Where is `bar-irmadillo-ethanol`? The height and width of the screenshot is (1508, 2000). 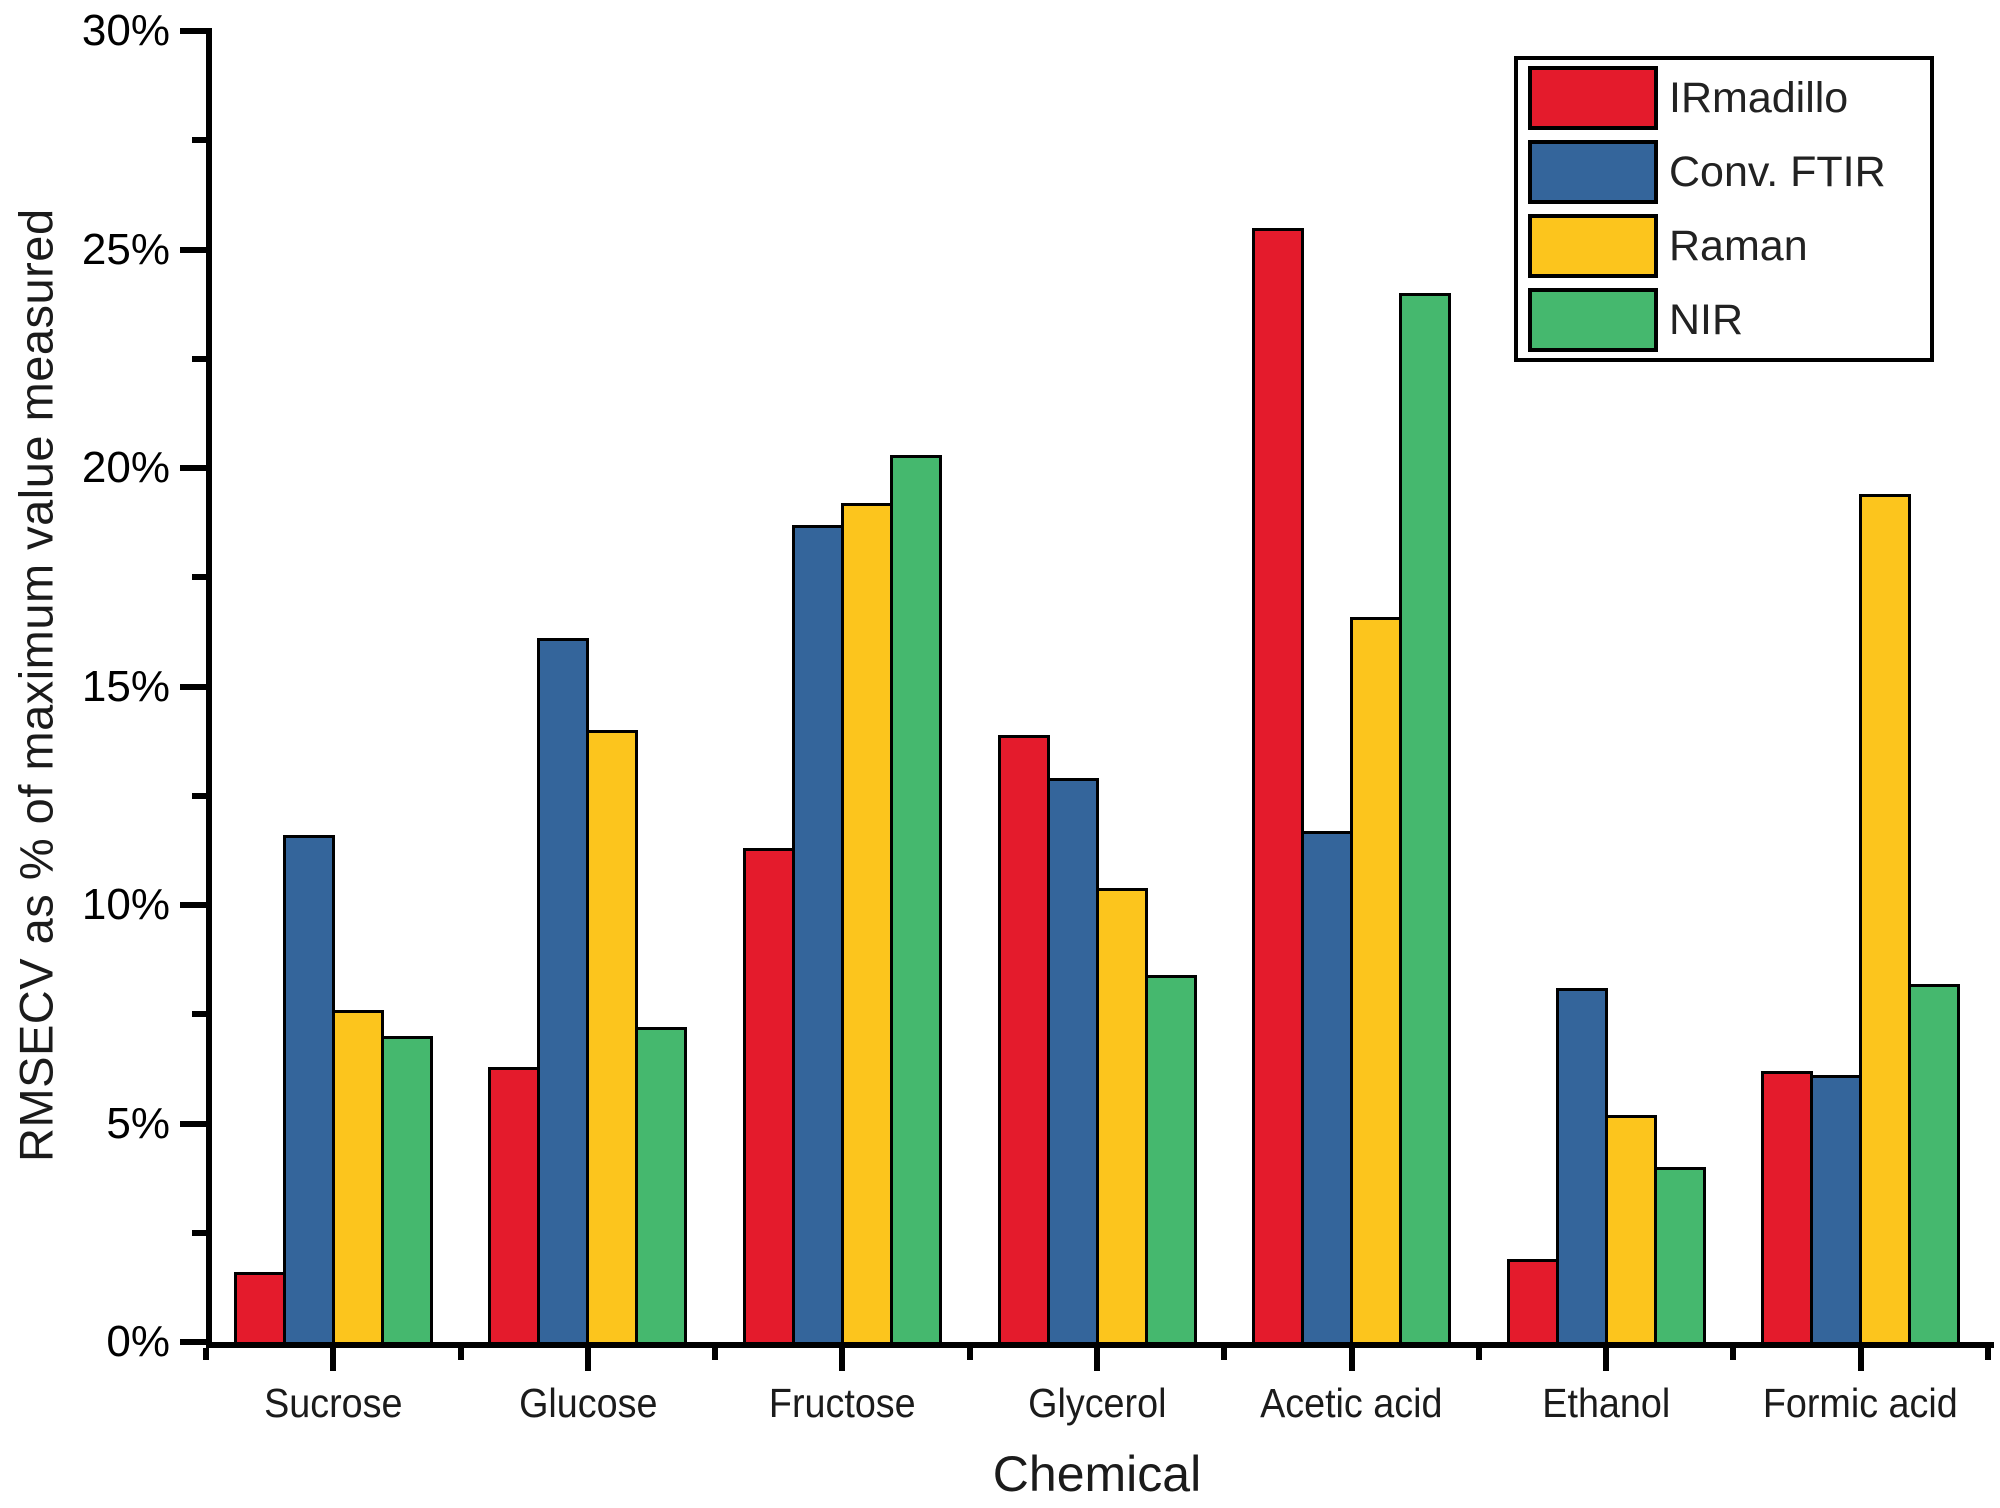
bar-irmadillo-ethanol is located at coordinates (1532, 1303).